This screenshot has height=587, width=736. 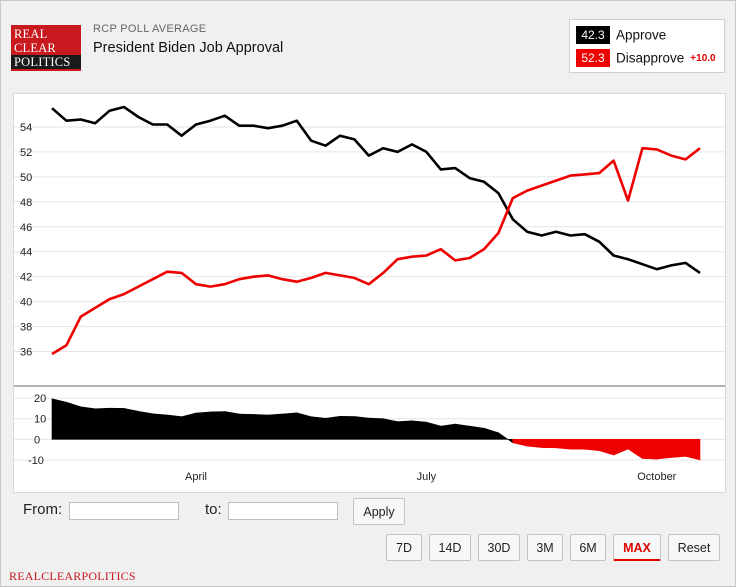 What do you see at coordinates (703, 58) in the screenshot?
I see `spread-value: +10.0` at bounding box center [703, 58].